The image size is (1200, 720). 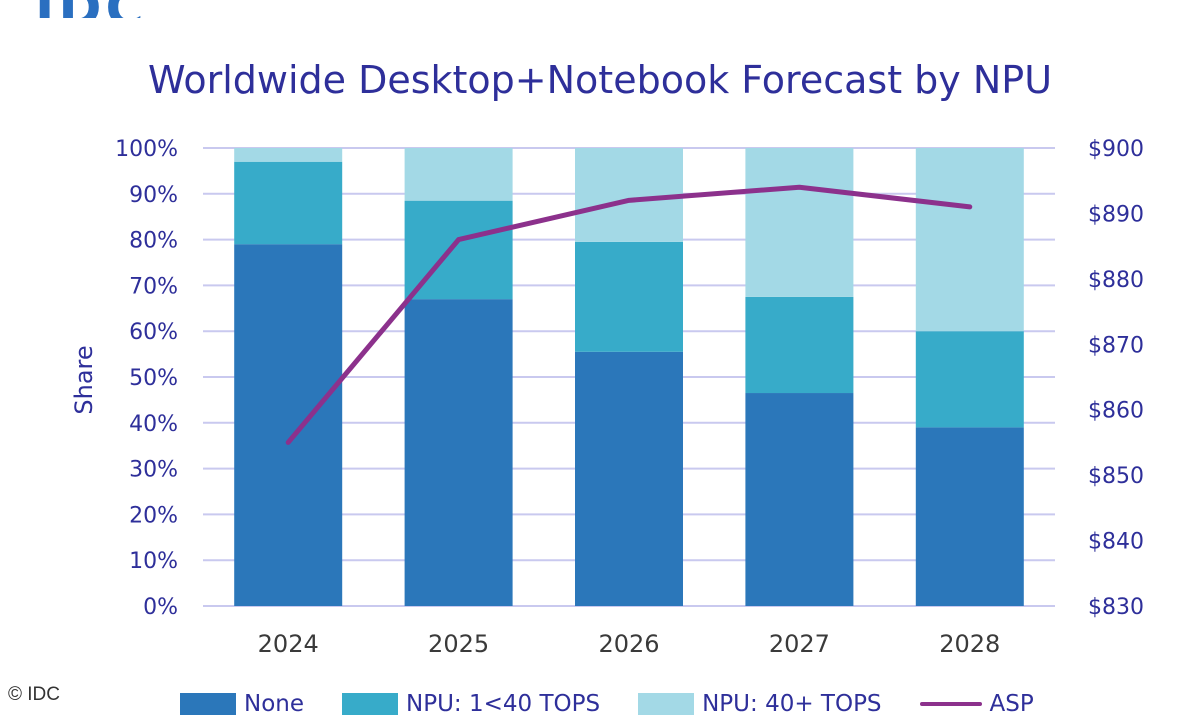 I want to click on y2-tick-label: $870, so click(x=1116, y=345).